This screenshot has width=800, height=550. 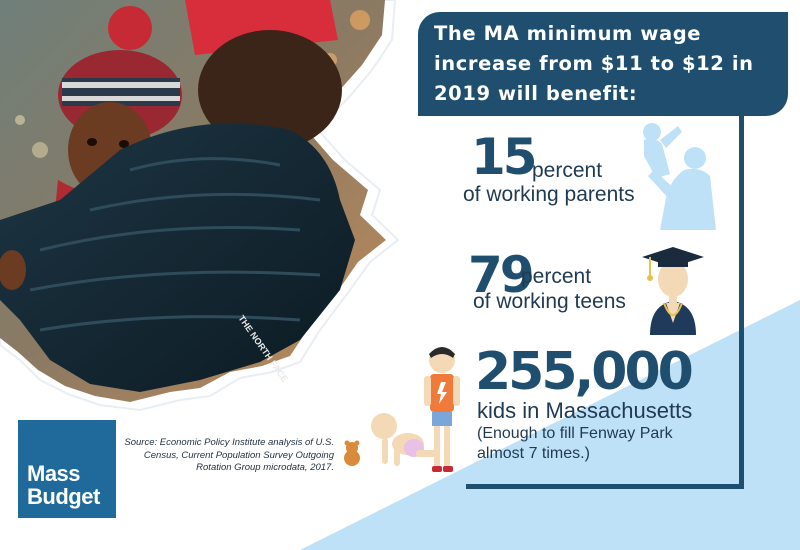 What do you see at coordinates (605, 486) in the screenshot?
I see `frame-line-bottom` at bounding box center [605, 486].